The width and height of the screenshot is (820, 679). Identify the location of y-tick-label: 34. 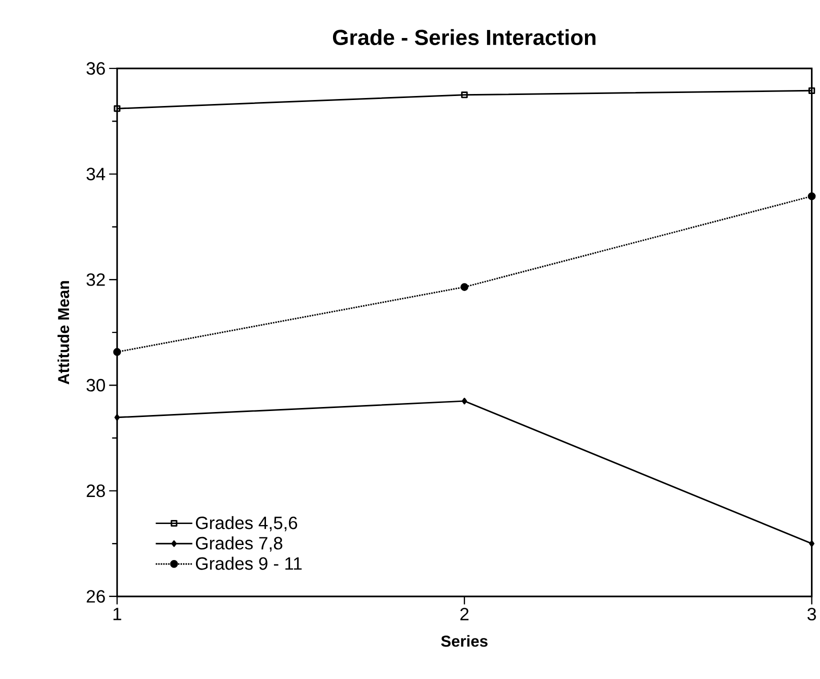
(96, 174).